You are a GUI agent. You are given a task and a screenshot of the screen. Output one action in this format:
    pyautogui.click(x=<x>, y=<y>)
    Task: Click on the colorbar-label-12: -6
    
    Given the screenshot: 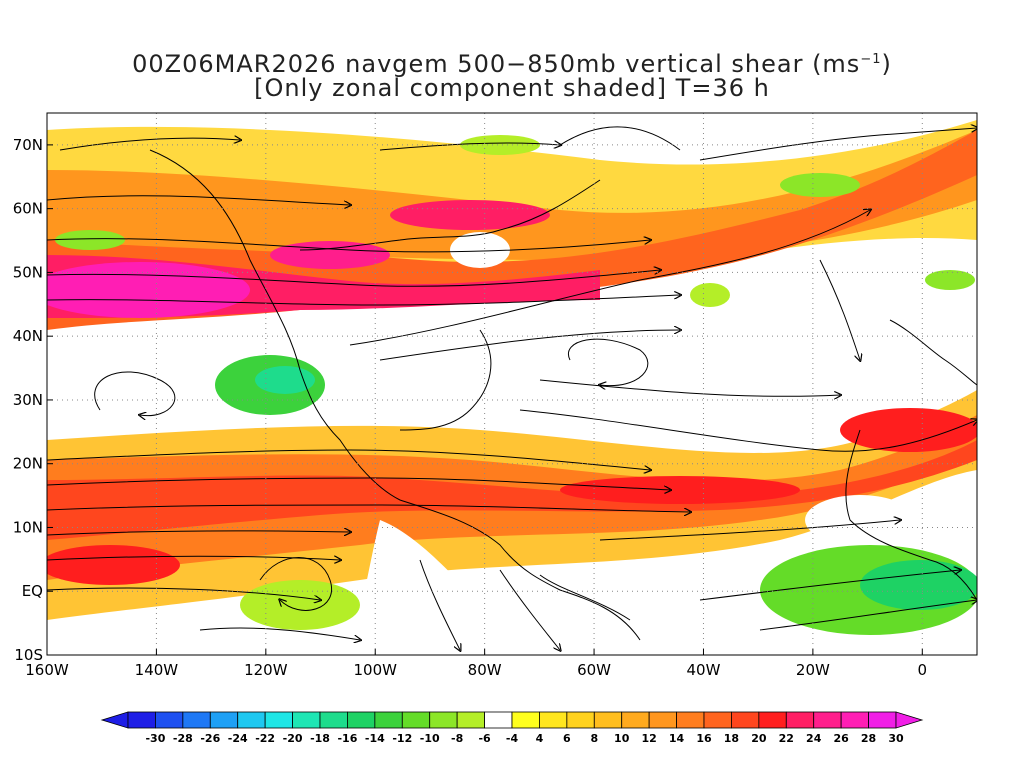 What is the action you would take?
    pyautogui.click(x=484, y=738)
    